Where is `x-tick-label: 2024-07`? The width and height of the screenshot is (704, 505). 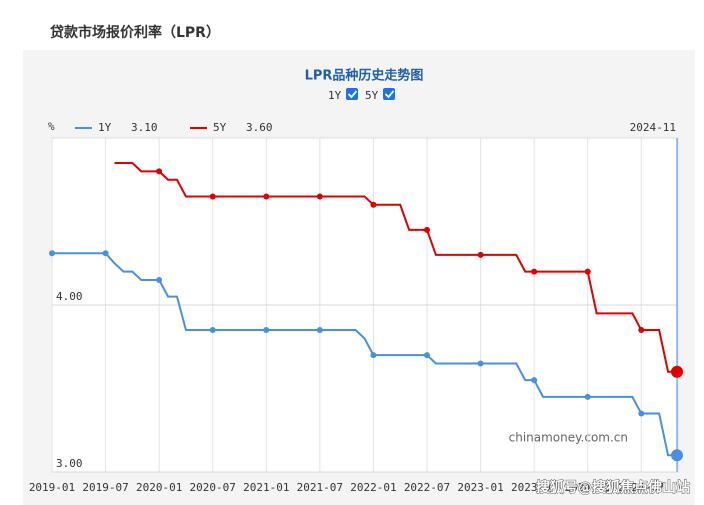
x-tick-label: 2024-07 is located at coordinates (641, 487).